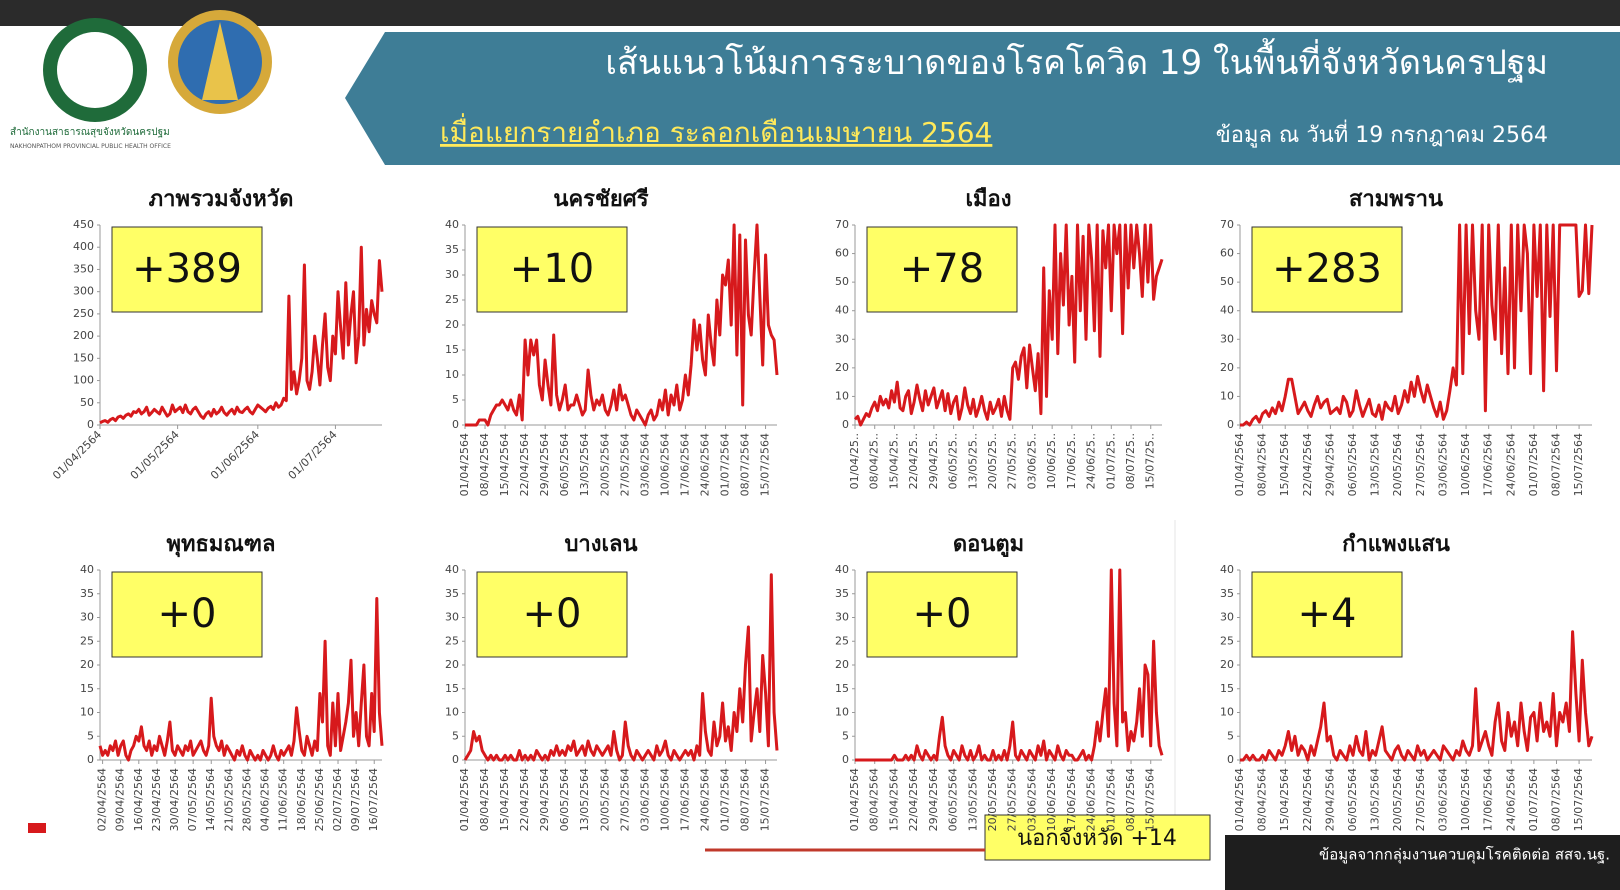 The height and width of the screenshot is (890, 1620). What do you see at coordinates (1091, 461) in the screenshot?
I see `x-tick-label: 24/06/25..` at bounding box center [1091, 461].